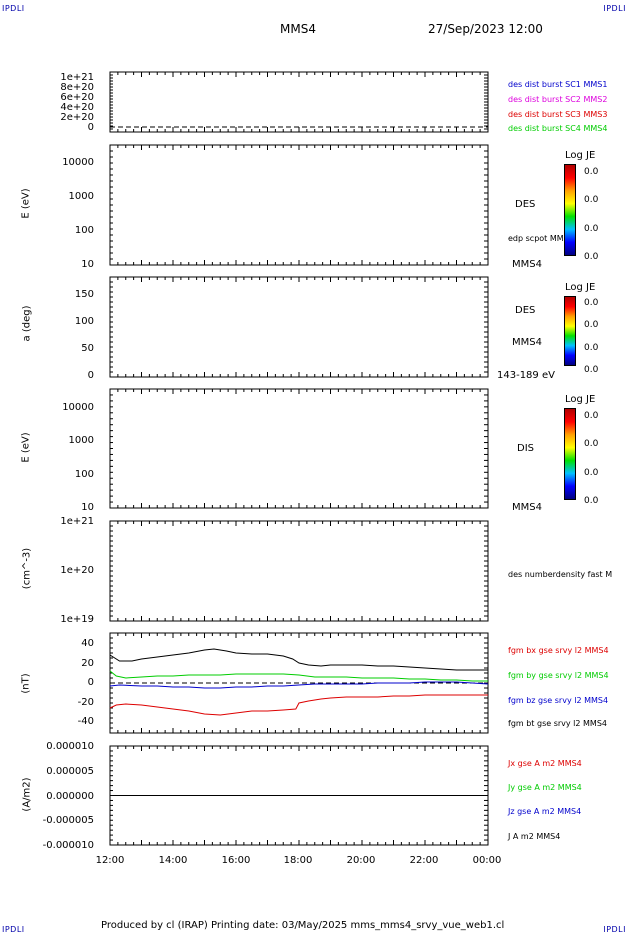 The height and width of the screenshot is (934, 630). What do you see at coordinates (77, 107) in the screenshot?
I see `p1-tick-4e20: 4e+20` at bounding box center [77, 107].